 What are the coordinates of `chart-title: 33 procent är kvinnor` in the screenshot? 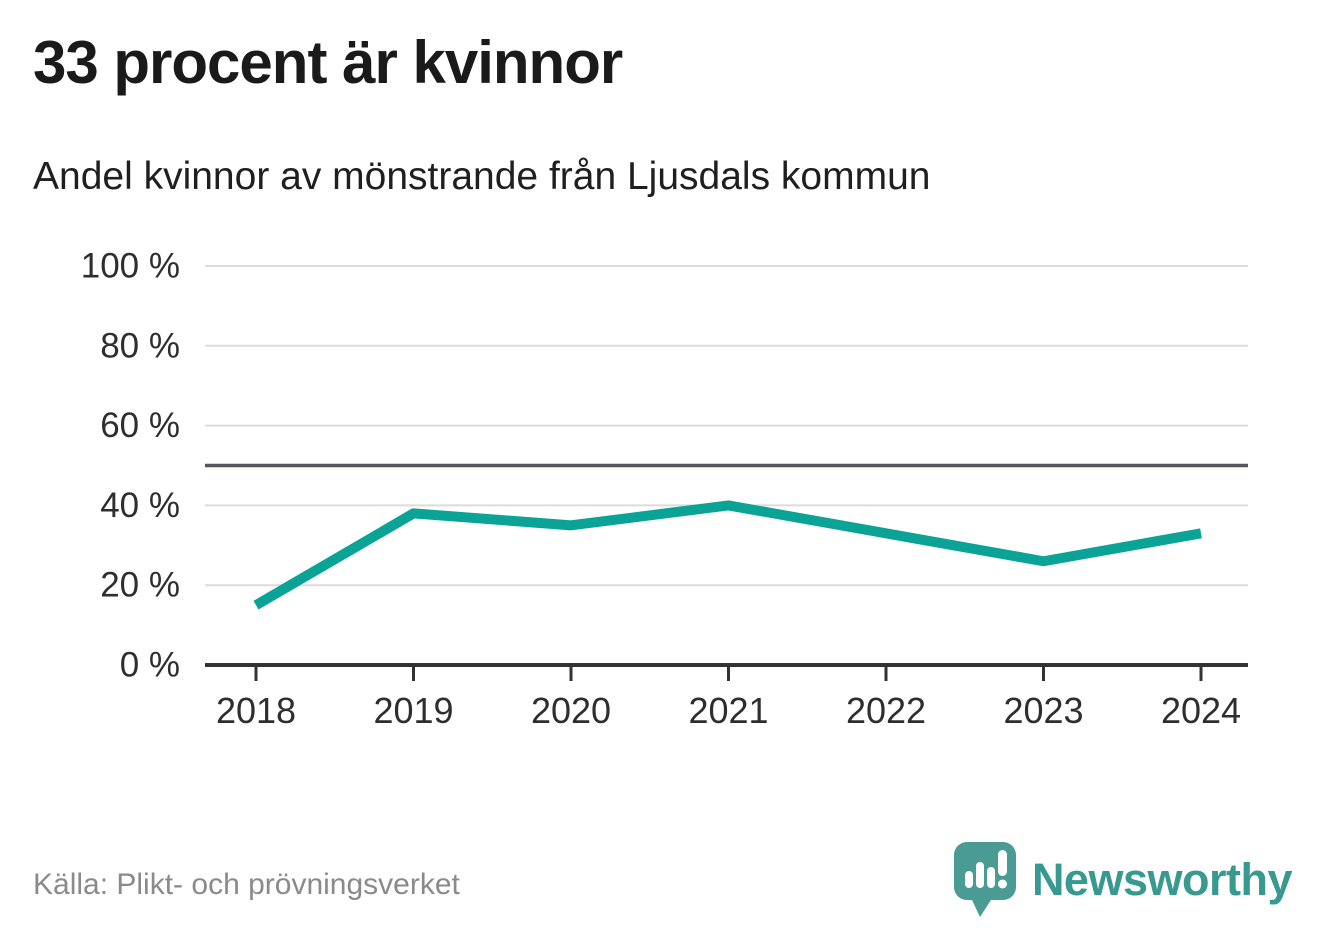 It's located at (328, 62).